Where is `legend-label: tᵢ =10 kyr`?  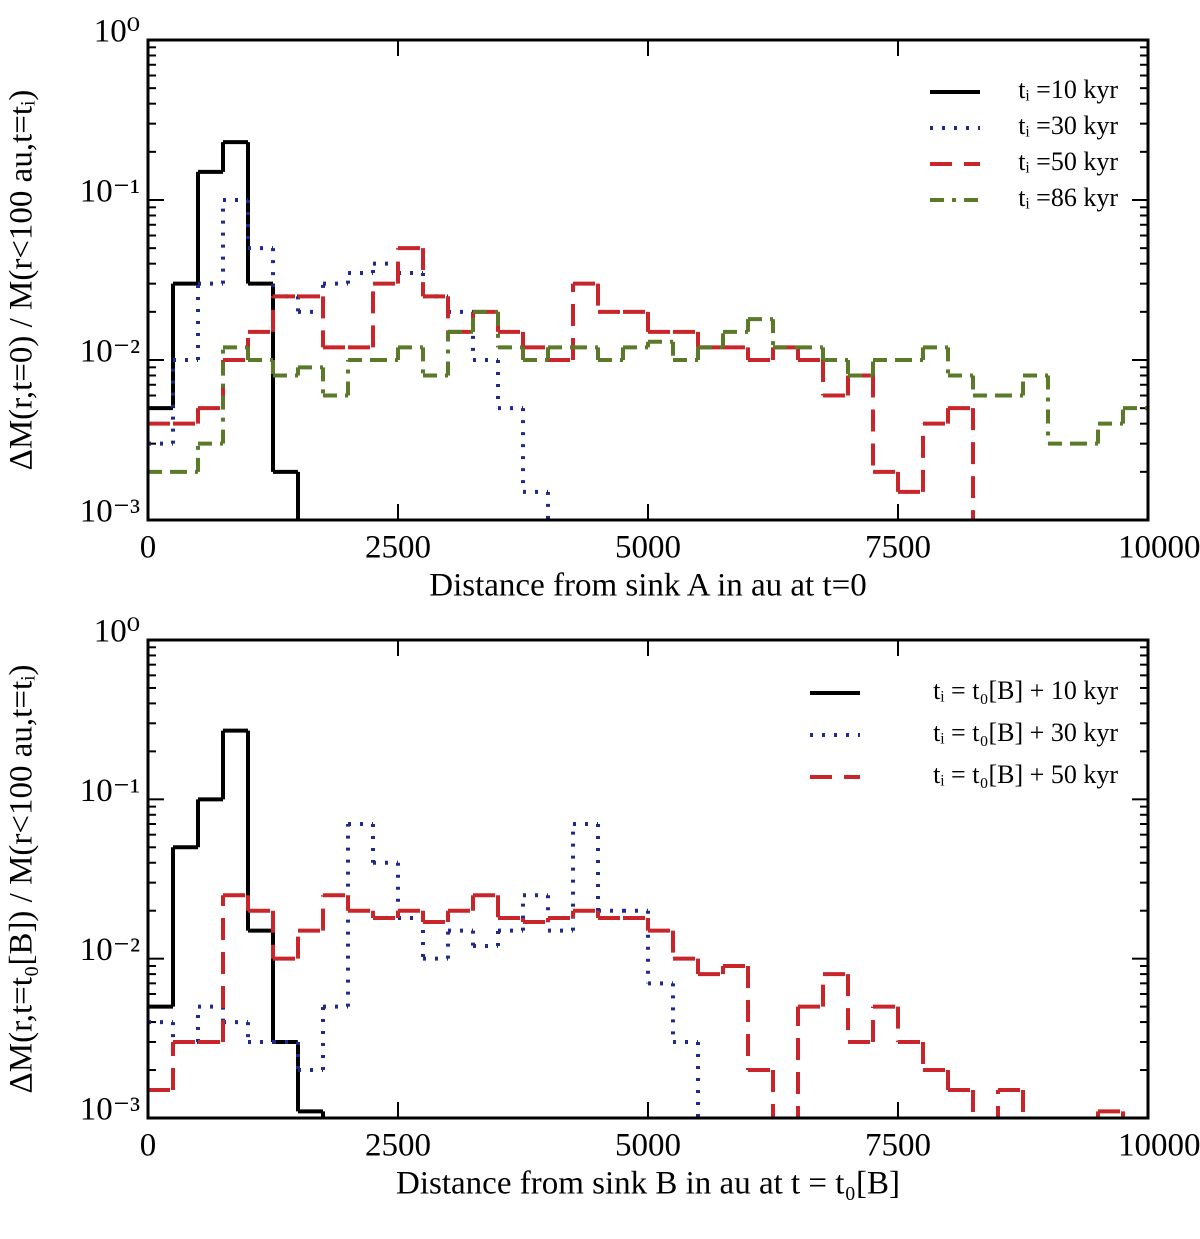
legend-label: tᵢ =10 kyr is located at coordinates (1068, 89).